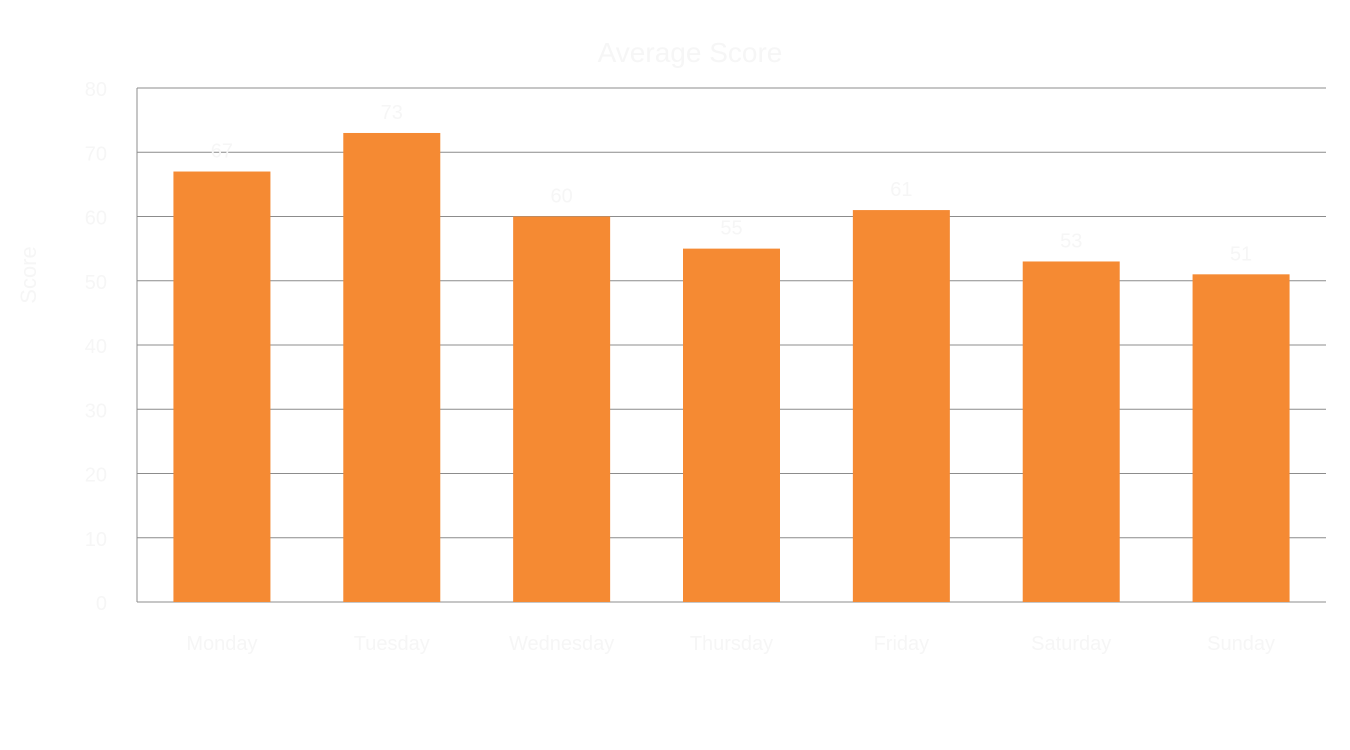  Describe the element at coordinates (96, 154) in the screenshot. I see `y-tick-label: 70` at that location.